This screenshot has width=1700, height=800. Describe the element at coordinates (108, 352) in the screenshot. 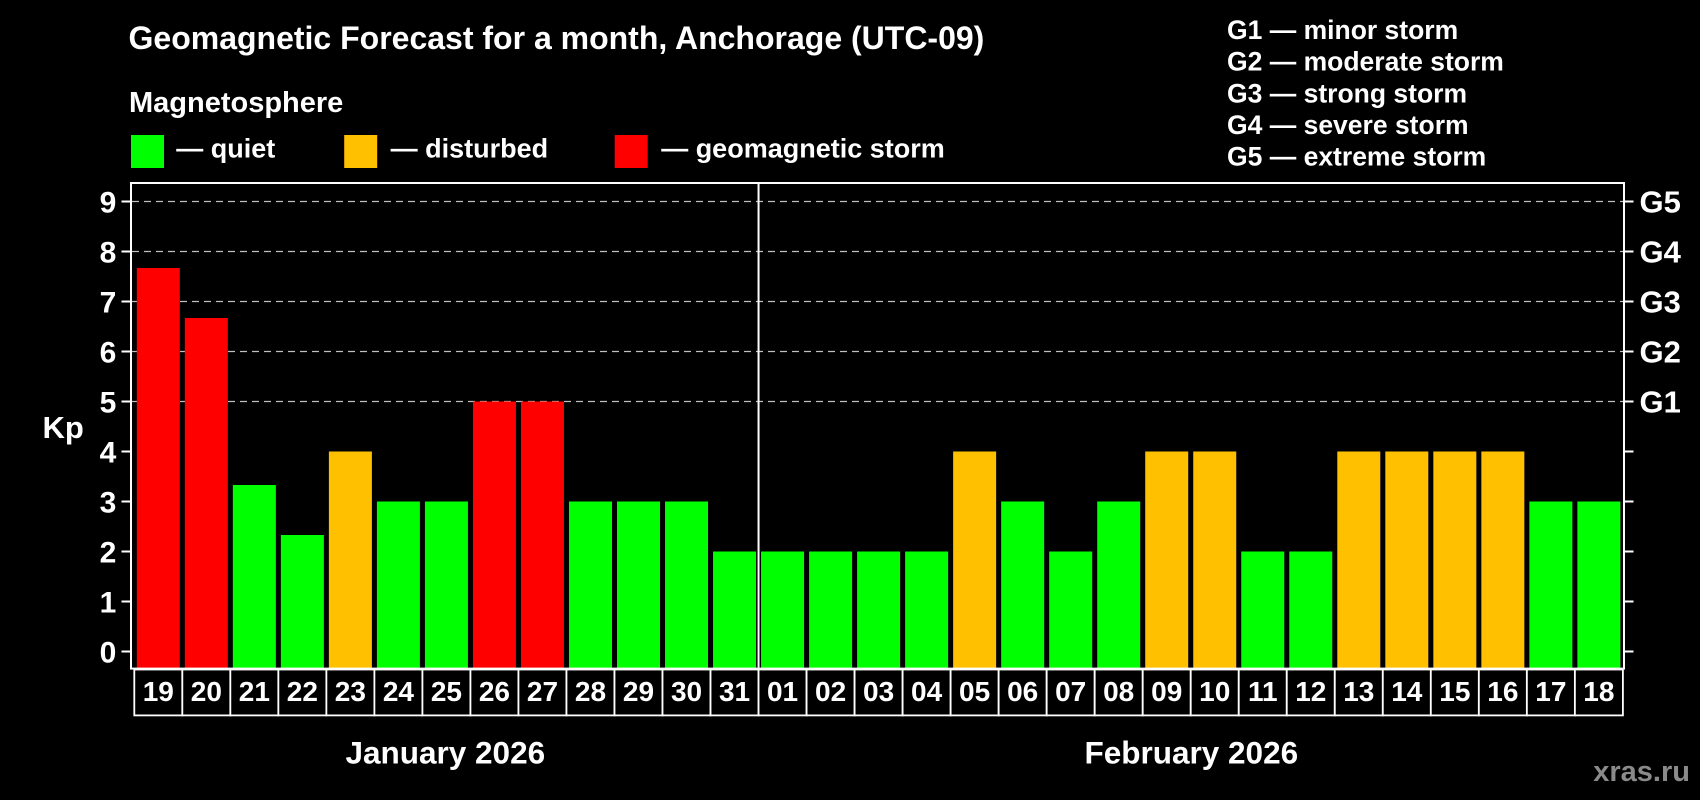

I see `svg-text: 6` at that location.